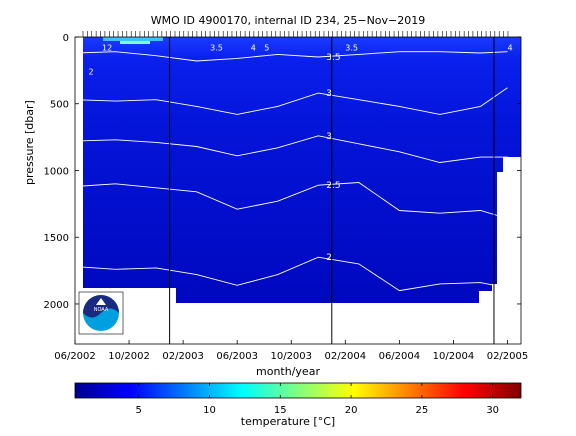 The height and width of the screenshot is (436, 576). Describe the element at coordinates (56, 305) in the screenshot. I see `y-tick-label: 2000` at that location.